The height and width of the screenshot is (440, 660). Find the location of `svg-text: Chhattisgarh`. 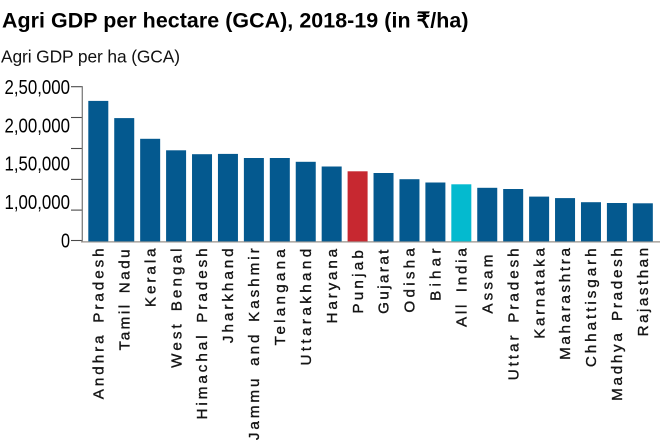

svg-text: Chhattisgarh is located at coordinates (591, 306).